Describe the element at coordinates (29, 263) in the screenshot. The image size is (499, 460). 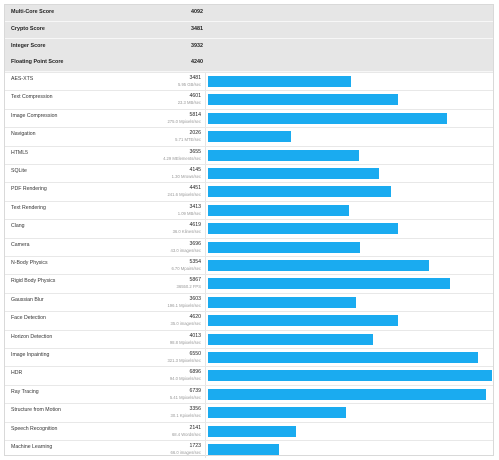
I see `benchmark-name: N-Body Physics` at that location.